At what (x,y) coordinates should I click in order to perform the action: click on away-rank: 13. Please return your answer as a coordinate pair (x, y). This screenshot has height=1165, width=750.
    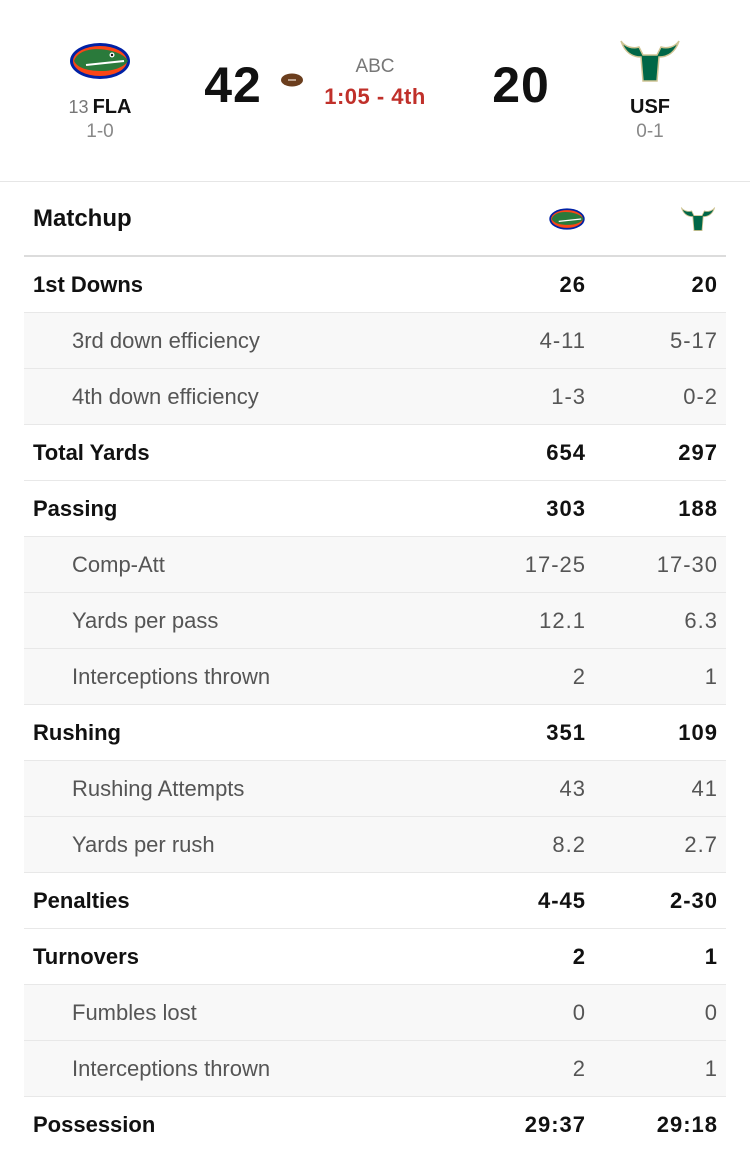
    Looking at the image, I should click on (78, 107).